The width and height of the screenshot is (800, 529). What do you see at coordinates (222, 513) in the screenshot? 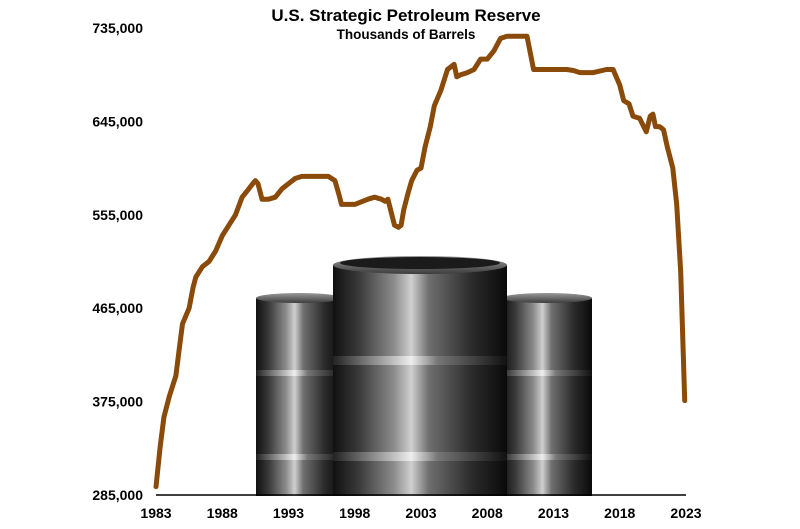
I see `x-tick-label: 1988` at bounding box center [222, 513].